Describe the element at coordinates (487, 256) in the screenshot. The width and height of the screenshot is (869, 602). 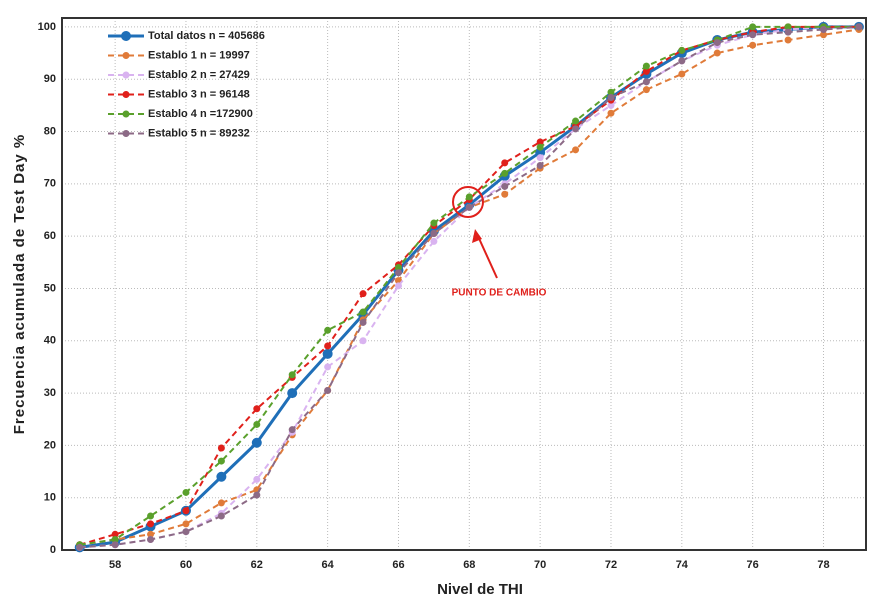
I see `annotation-arrow` at that location.